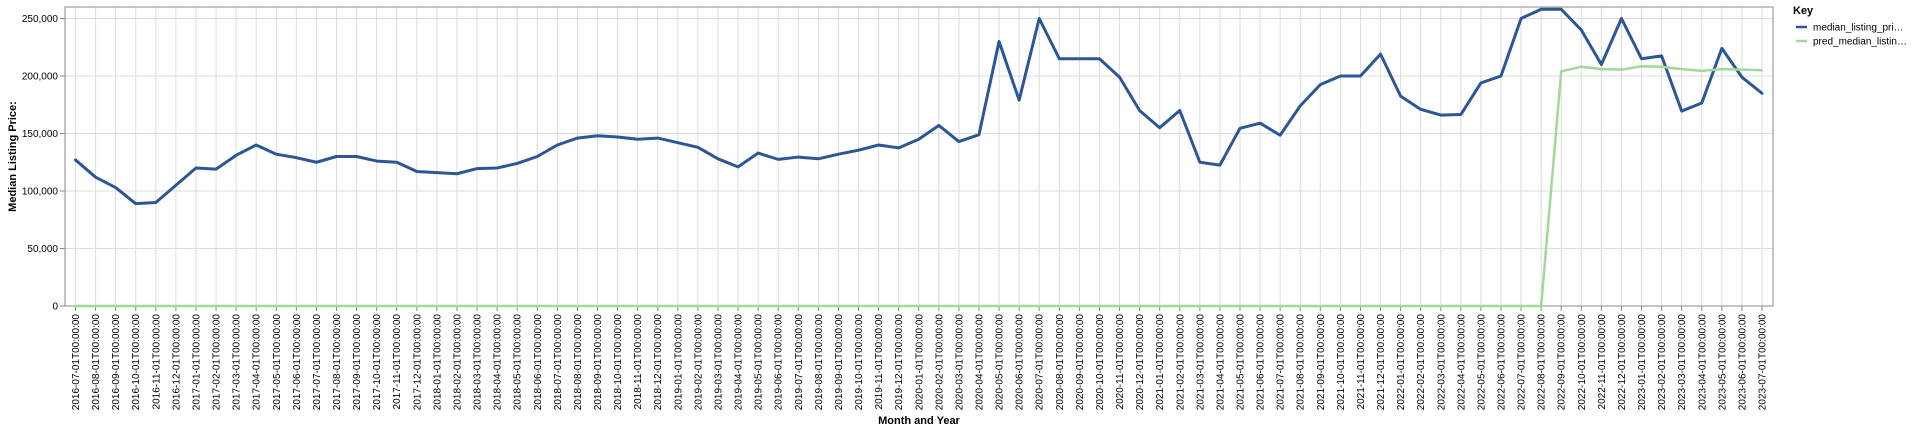 The width and height of the screenshot is (1920, 429). I want to click on x-tick-label: 2021-05-01T00:00:00, so click(1240, 362).